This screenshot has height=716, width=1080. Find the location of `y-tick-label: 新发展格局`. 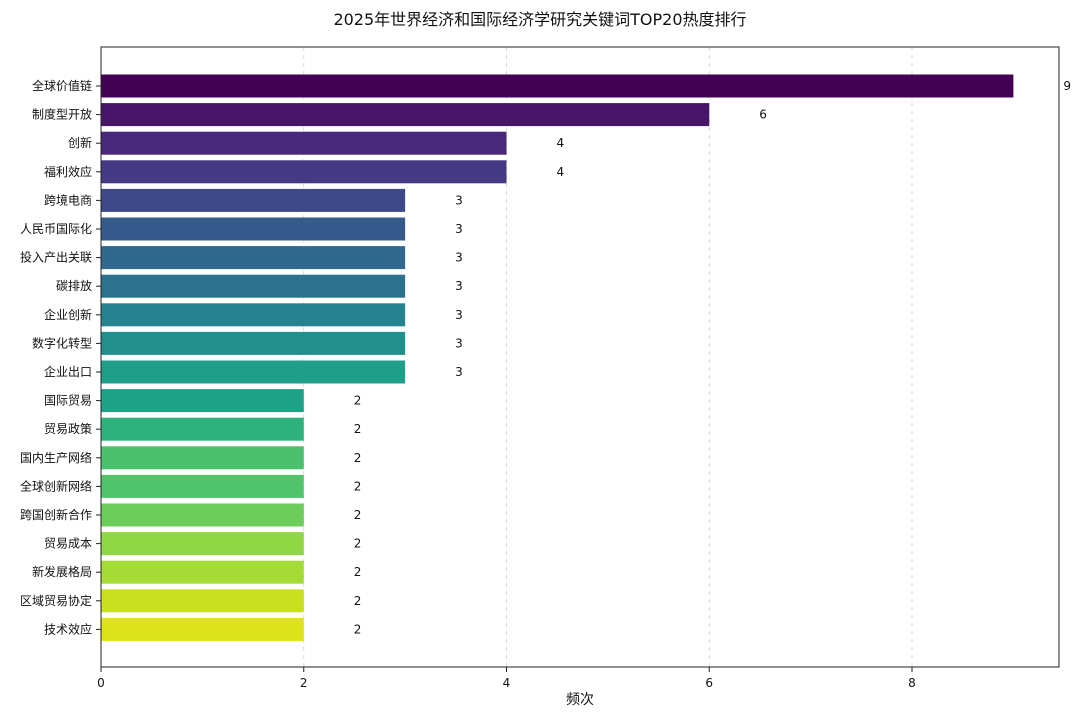

y-tick-label: 新发展格局 is located at coordinates (62, 571).